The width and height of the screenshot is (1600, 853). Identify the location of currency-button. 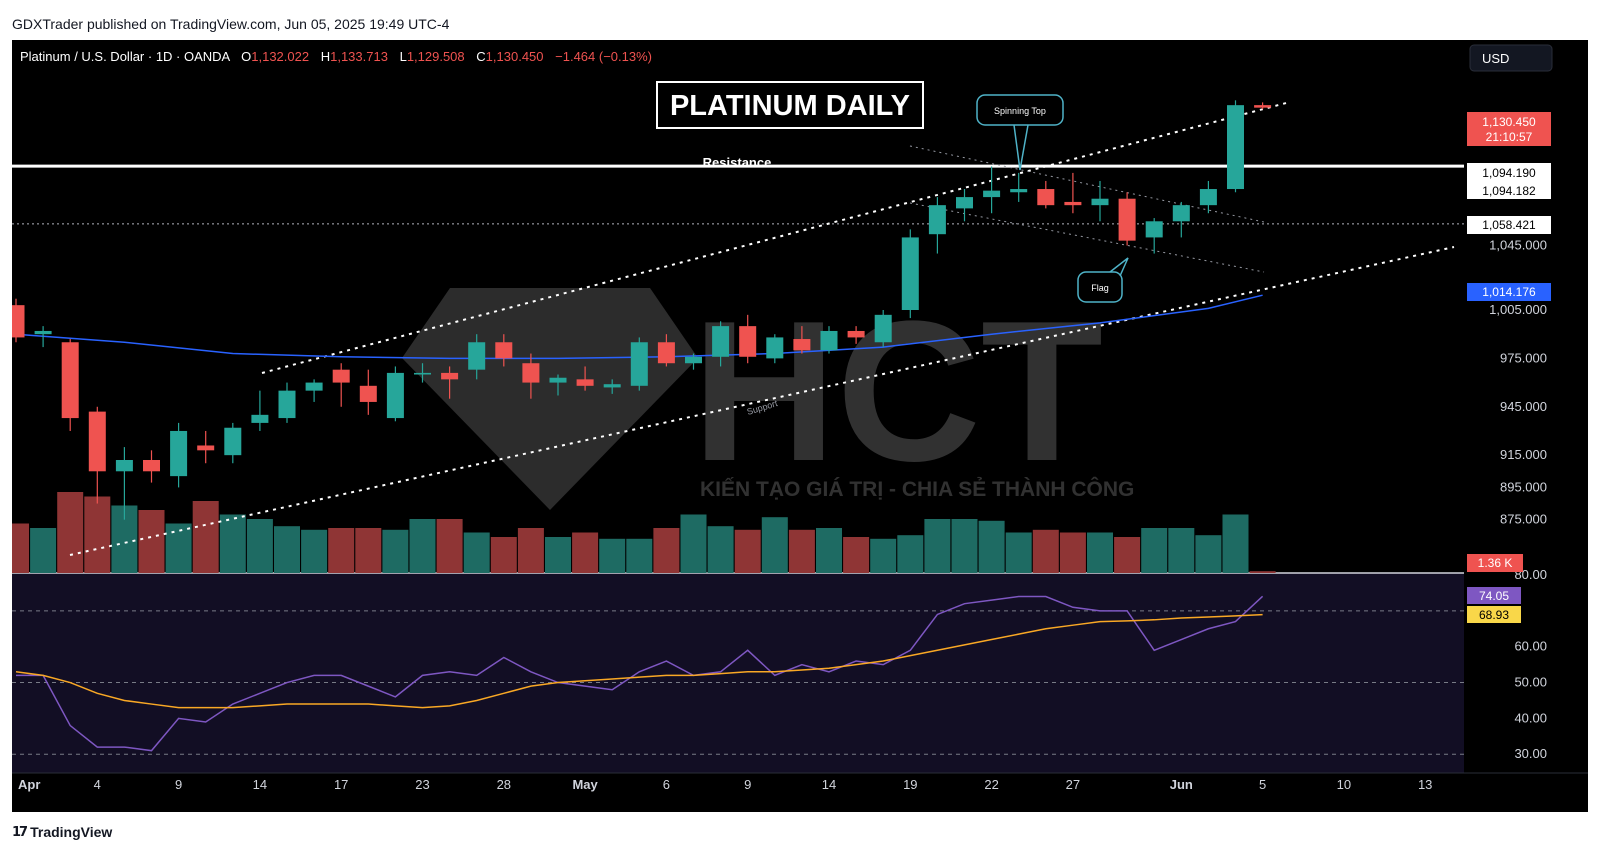
(1511, 58).